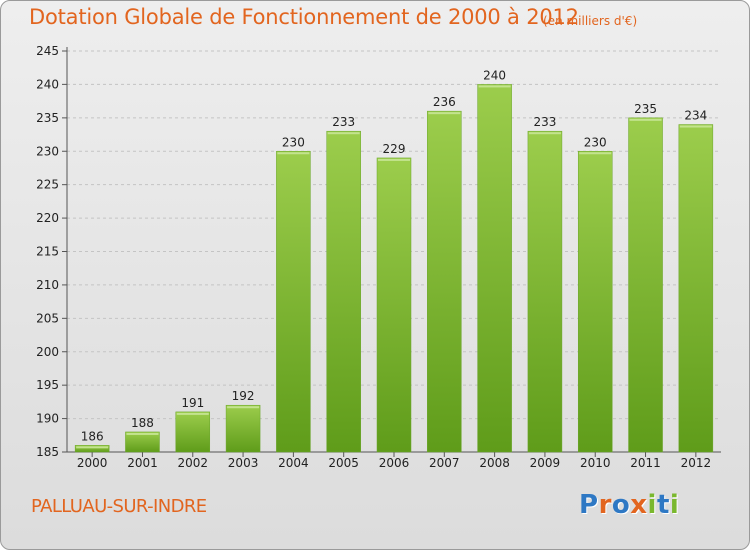 The image size is (750, 550). I want to click on y-tick-label: 220, so click(47, 218).